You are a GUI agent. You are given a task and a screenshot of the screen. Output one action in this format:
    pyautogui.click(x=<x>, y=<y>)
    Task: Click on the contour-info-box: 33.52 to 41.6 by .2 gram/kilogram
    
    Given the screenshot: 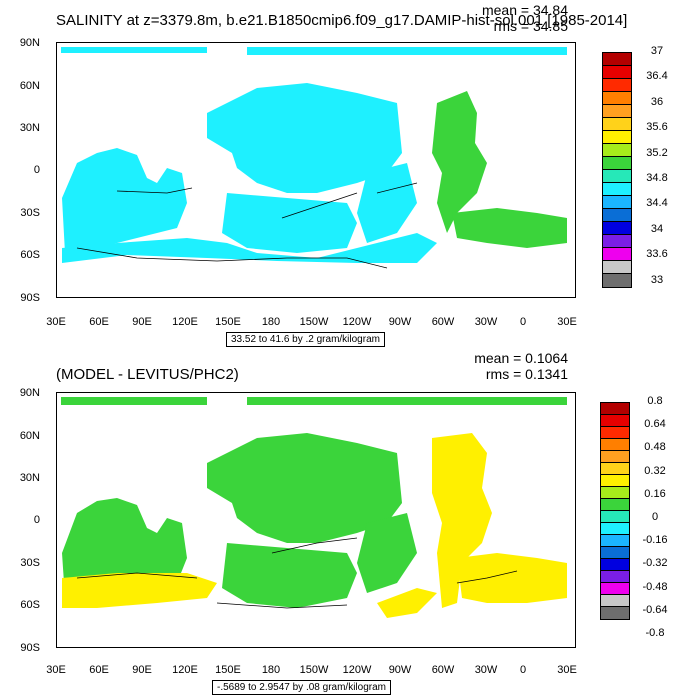 What is the action you would take?
    pyautogui.click(x=305, y=339)
    